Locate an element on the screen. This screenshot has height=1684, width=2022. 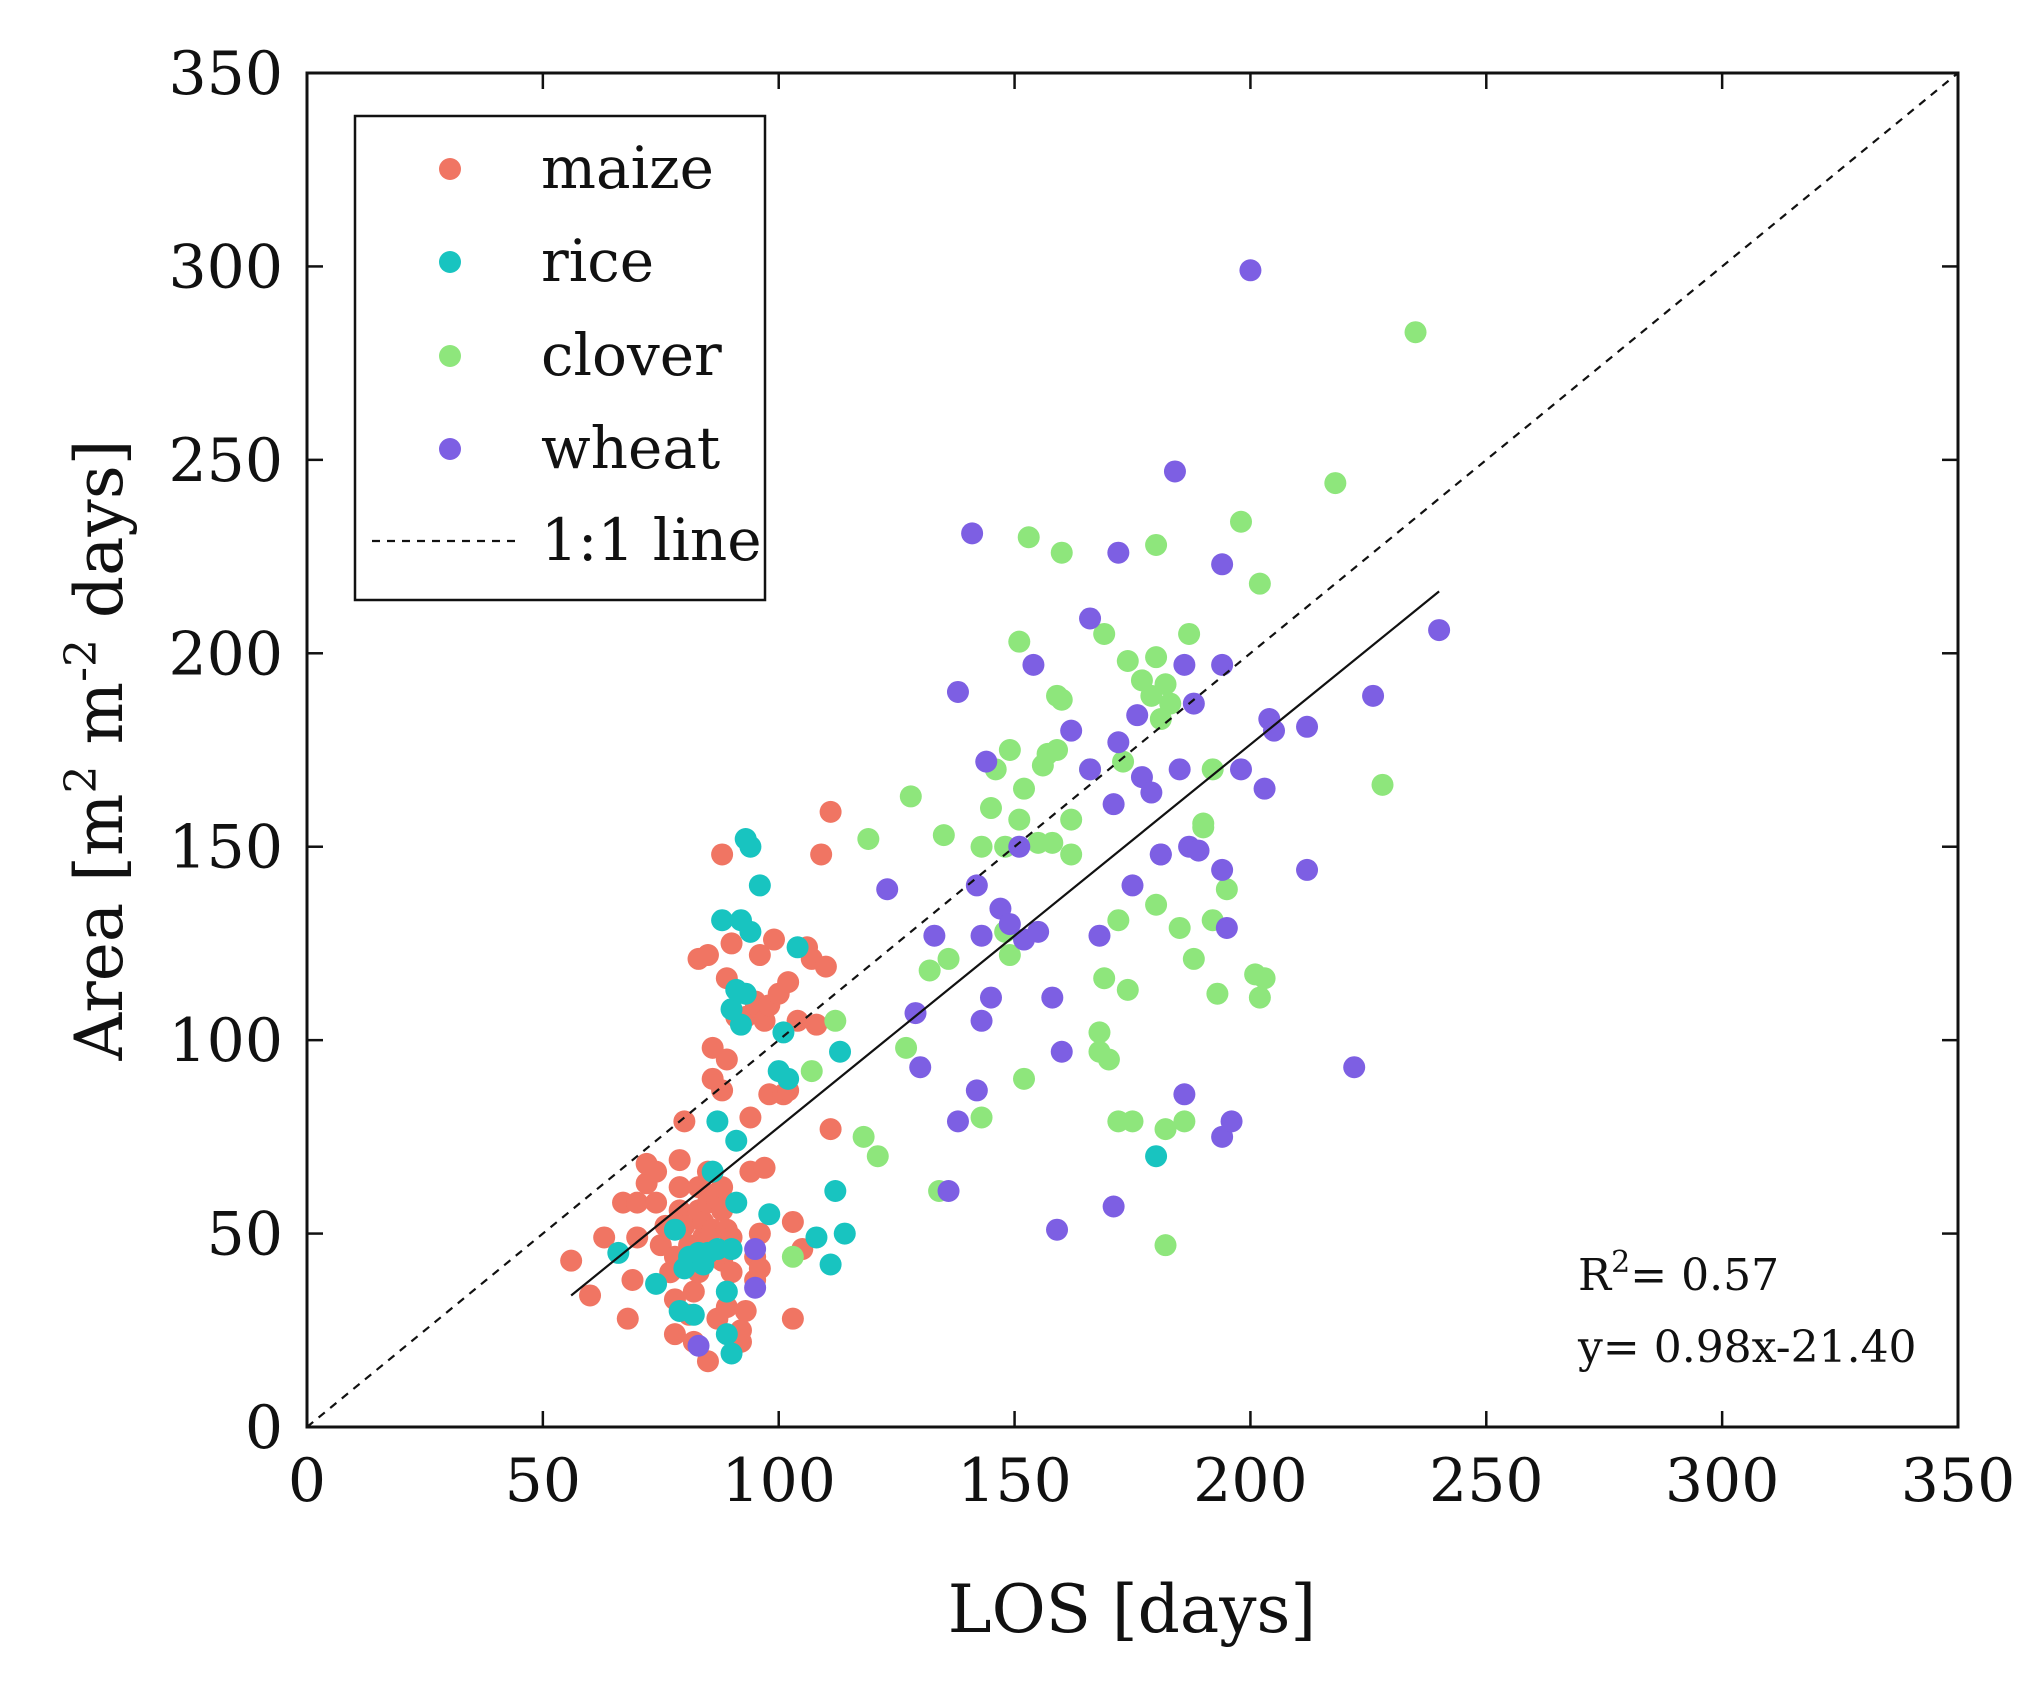
y-tick-label: 300 is located at coordinates (225, 267).